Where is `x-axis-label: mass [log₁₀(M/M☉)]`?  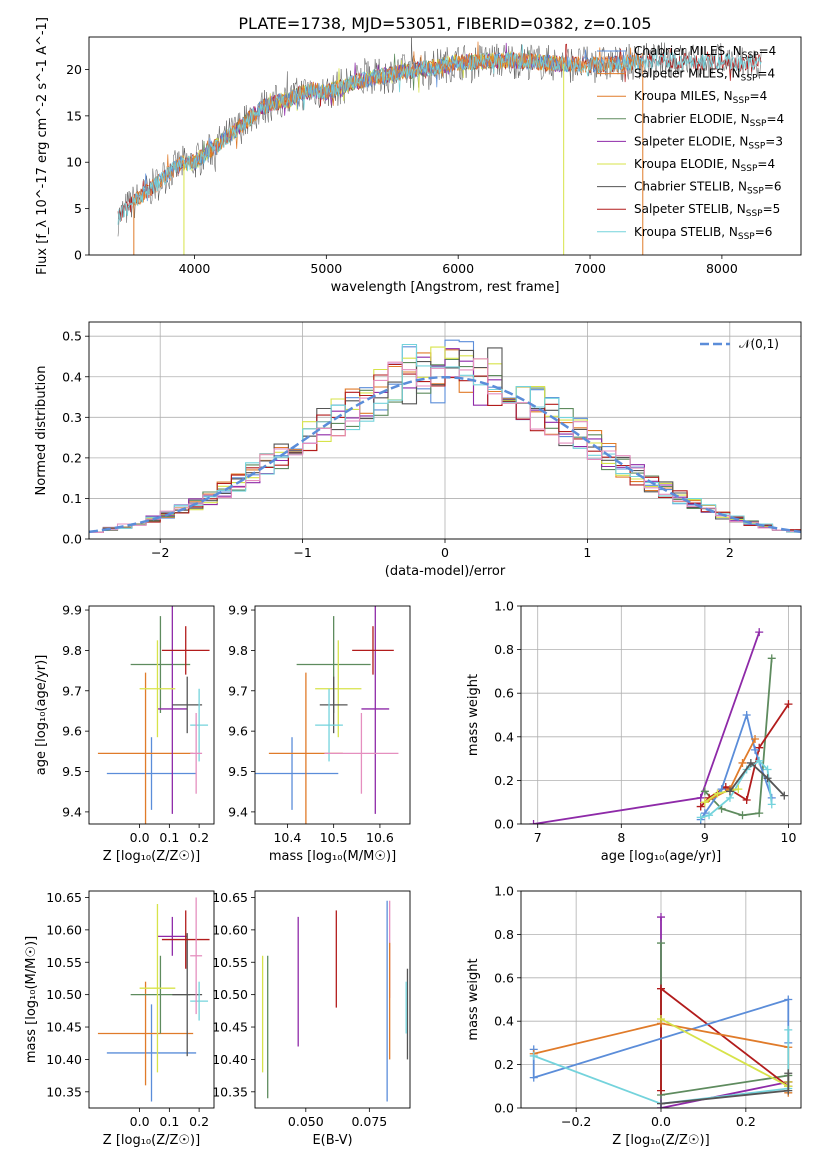 x-axis-label: mass [log₁₀(M/M☉)] is located at coordinates (332, 856).